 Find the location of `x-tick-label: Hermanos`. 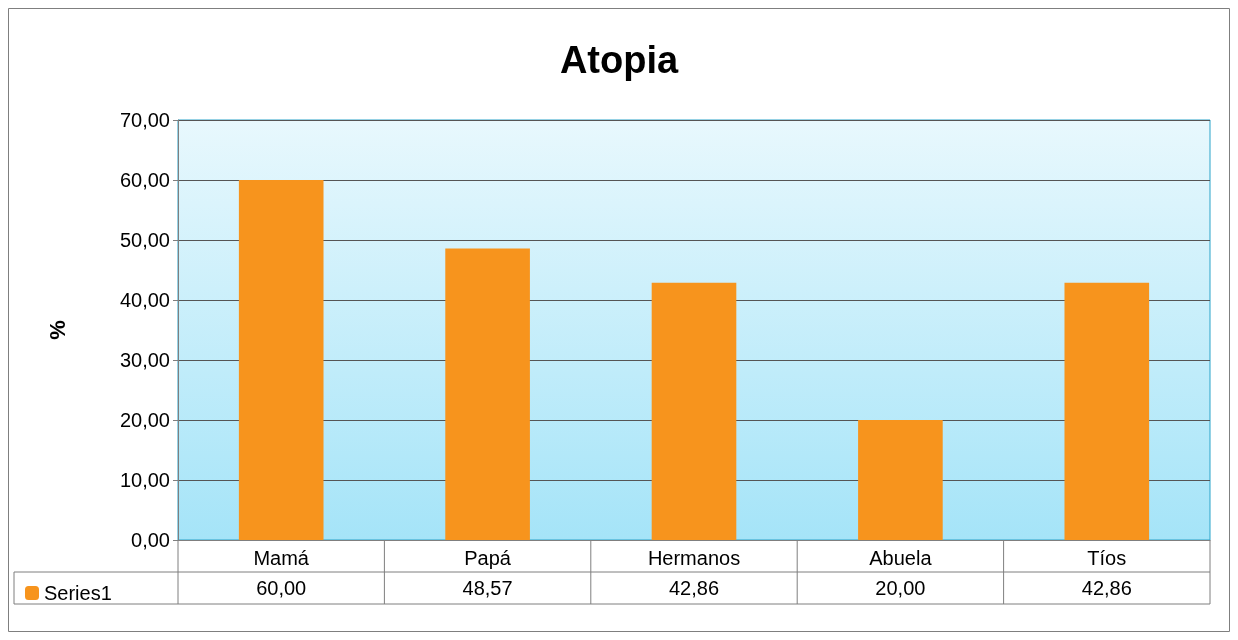

x-tick-label: Hermanos is located at coordinates (694, 558).